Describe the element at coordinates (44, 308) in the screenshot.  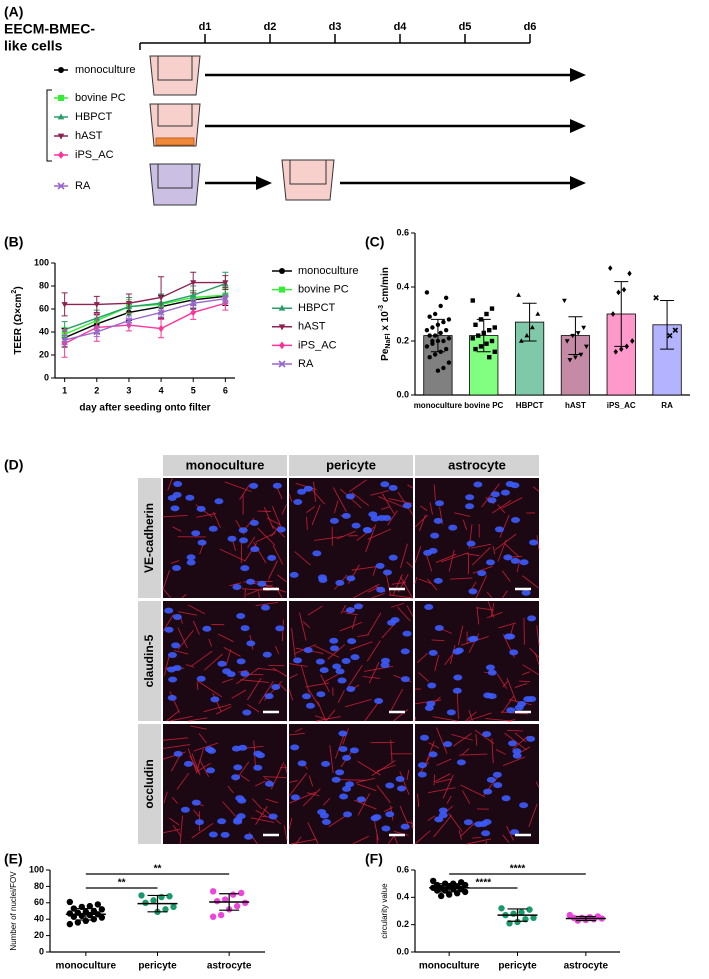
I see `y-tick-label: 60` at that location.